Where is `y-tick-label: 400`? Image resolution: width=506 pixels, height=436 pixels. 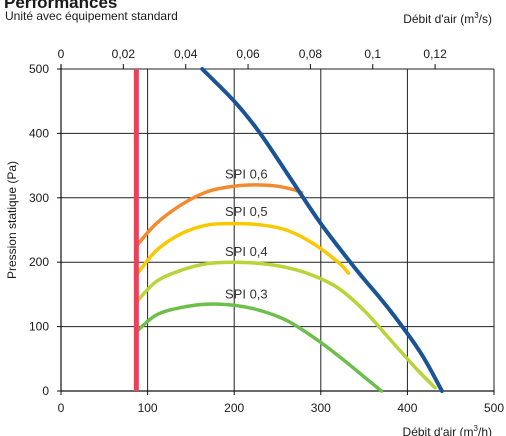 y-tick-label: 400 is located at coordinates (39, 133).